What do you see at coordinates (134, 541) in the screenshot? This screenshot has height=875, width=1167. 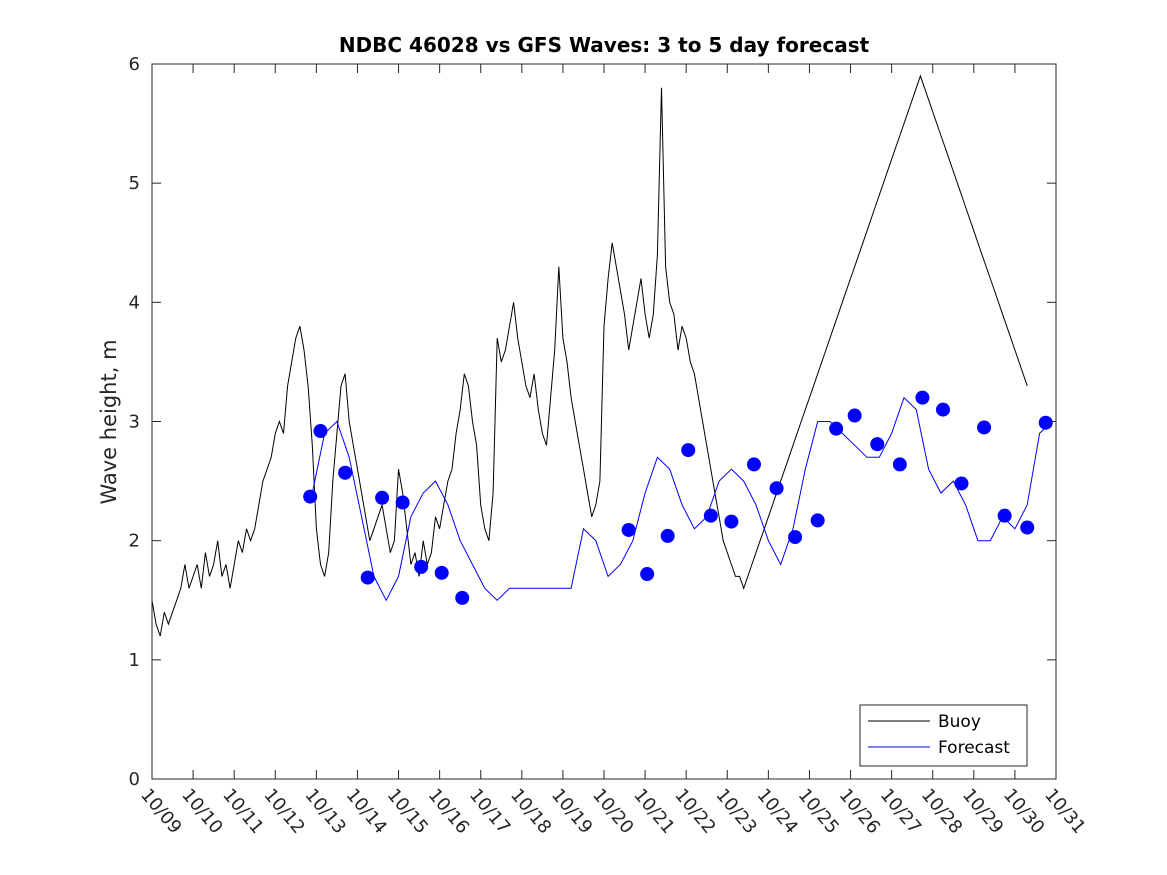 I see `y-tick-label: 2` at bounding box center [134, 541].